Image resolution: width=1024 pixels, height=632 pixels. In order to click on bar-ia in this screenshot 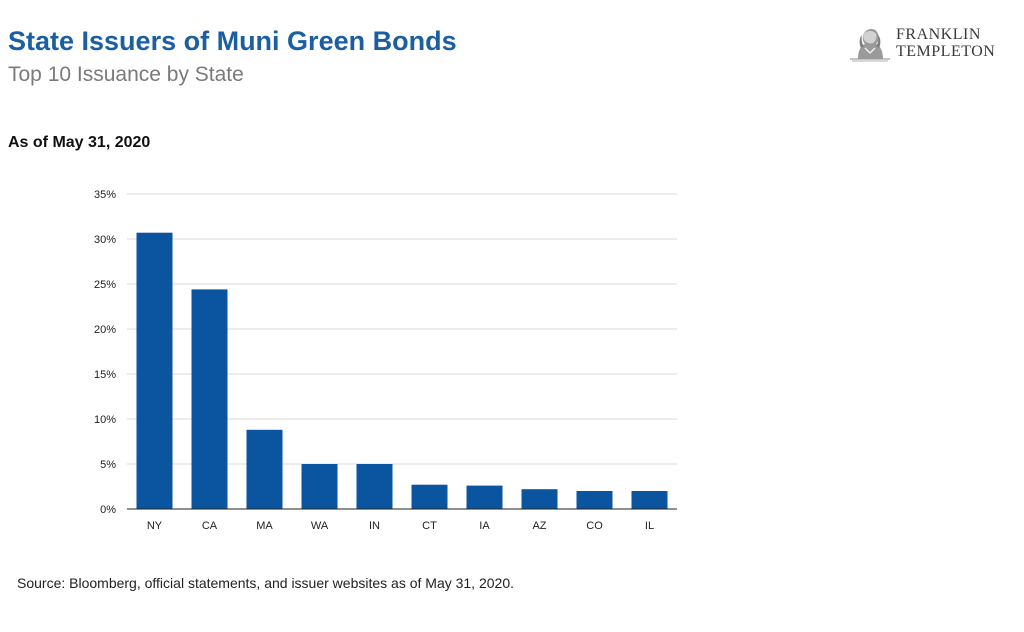, I will do `click(484, 497)`.